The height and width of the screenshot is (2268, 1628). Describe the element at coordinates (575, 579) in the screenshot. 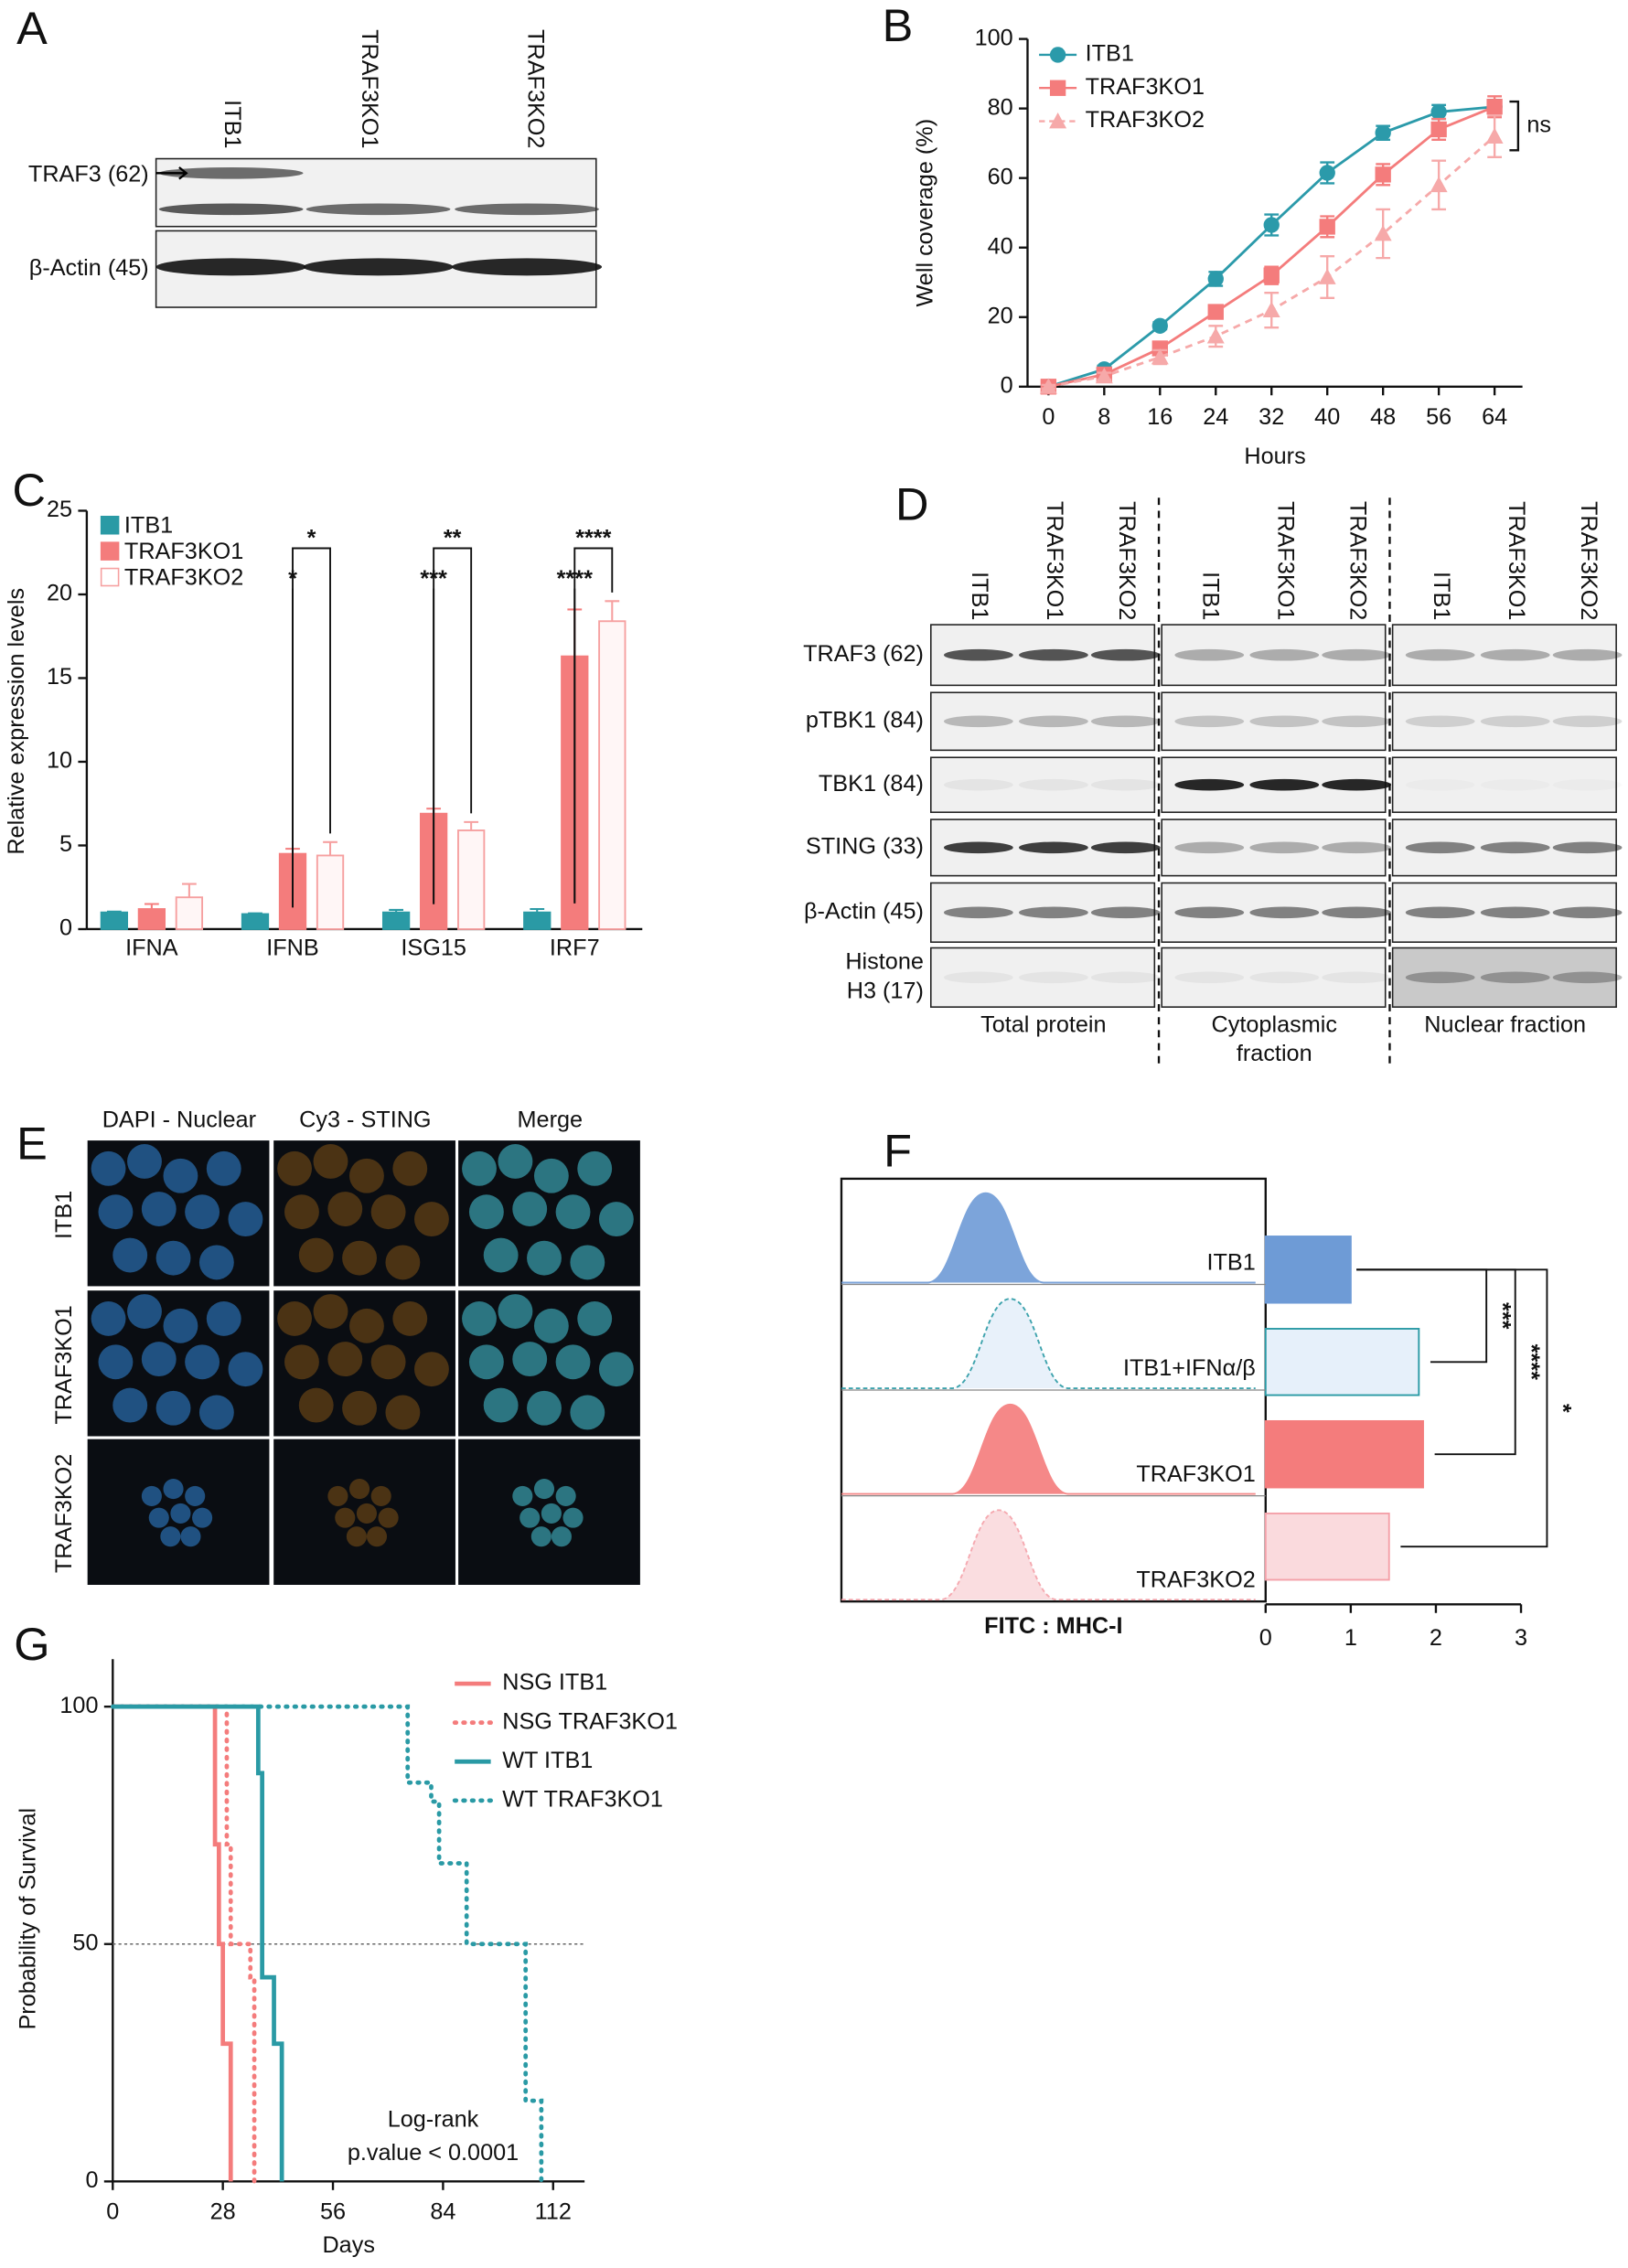

I see `significance: ****` at that location.